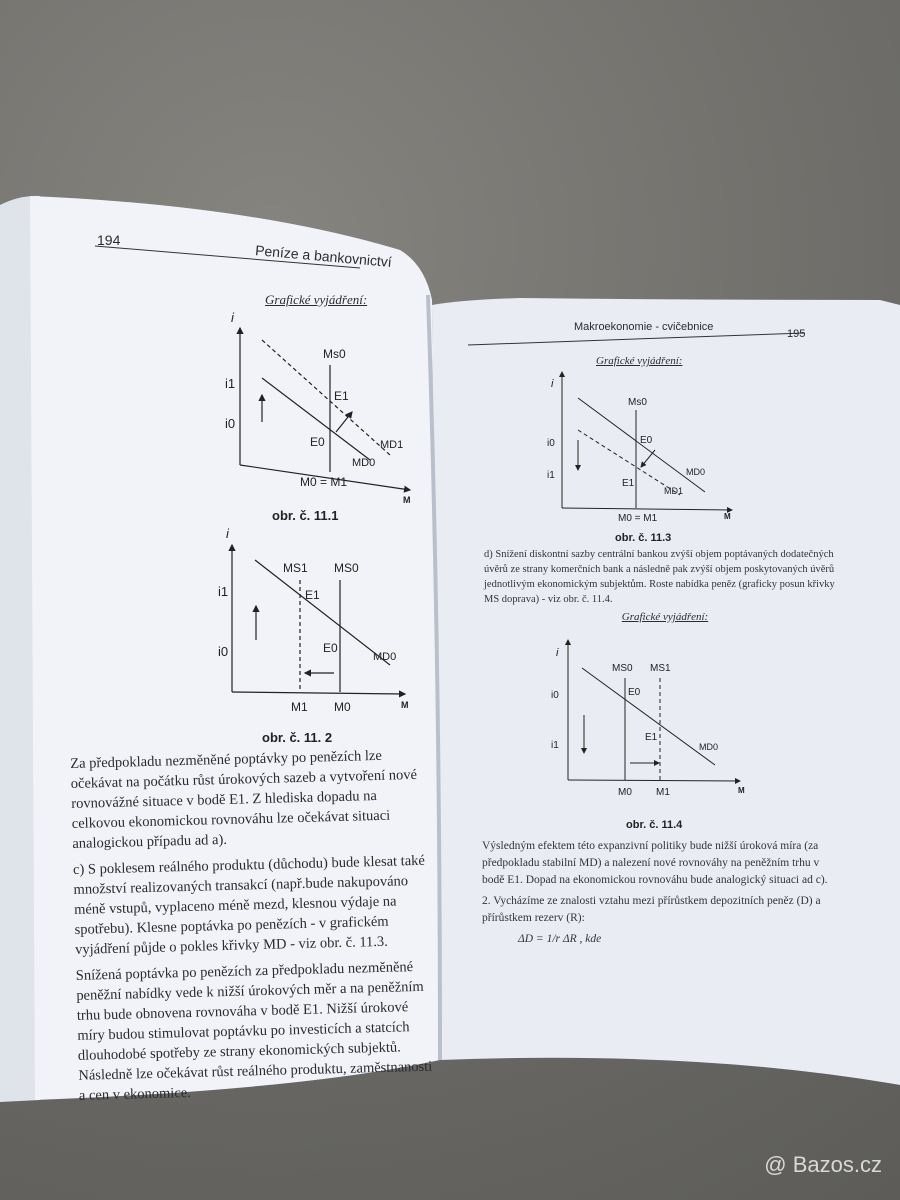 Image resolution: width=900 pixels, height=1200 pixels. Describe the element at coordinates (330, 648) in the screenshot. I see `fig2-e0: E0` at that location.